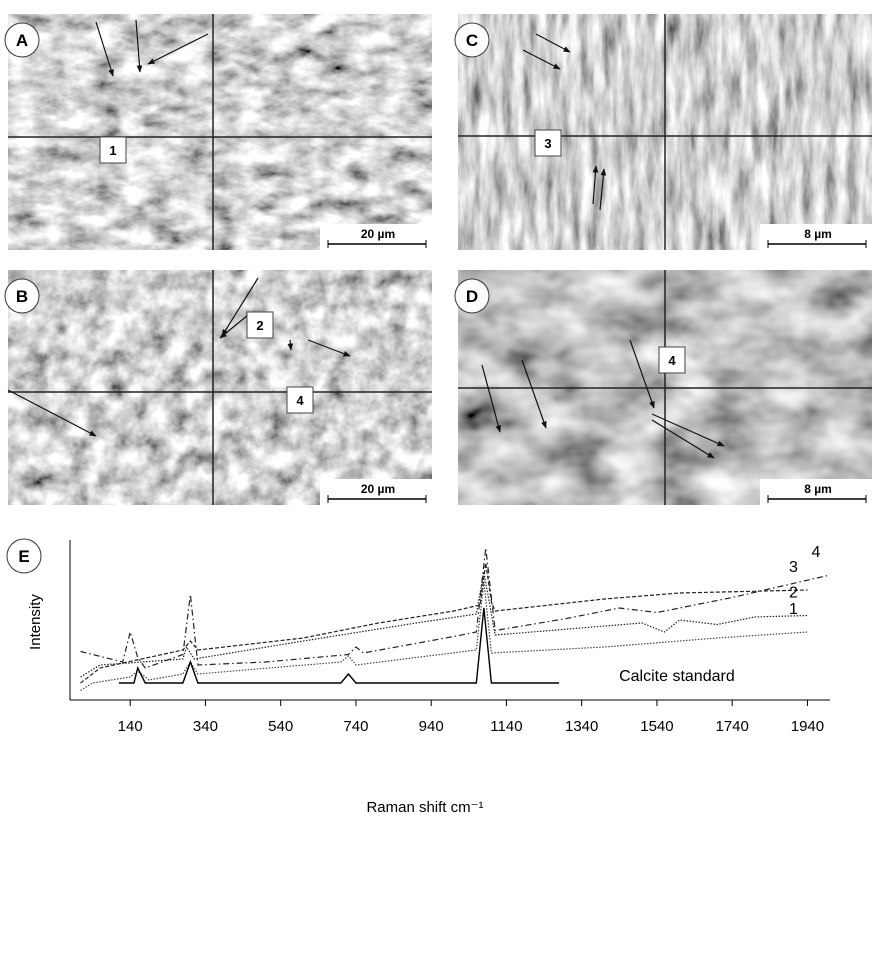 The height and width of the screenshot is (960, 874). I want to click on series-label: 3, so click(793, 567).